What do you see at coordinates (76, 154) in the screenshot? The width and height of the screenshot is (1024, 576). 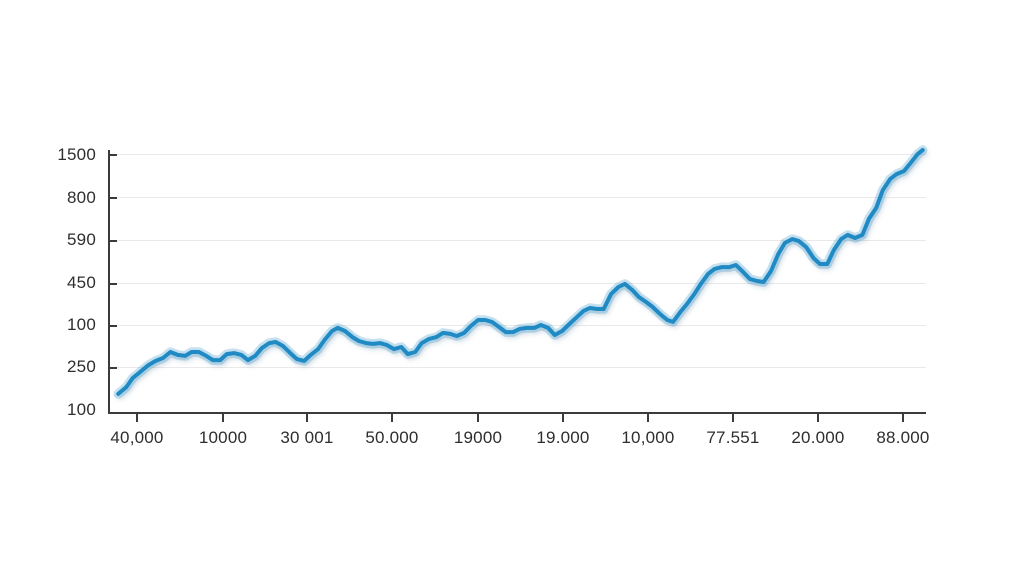 I see `y-axis-tick-label: 1500` at bounding box center [76, 154].